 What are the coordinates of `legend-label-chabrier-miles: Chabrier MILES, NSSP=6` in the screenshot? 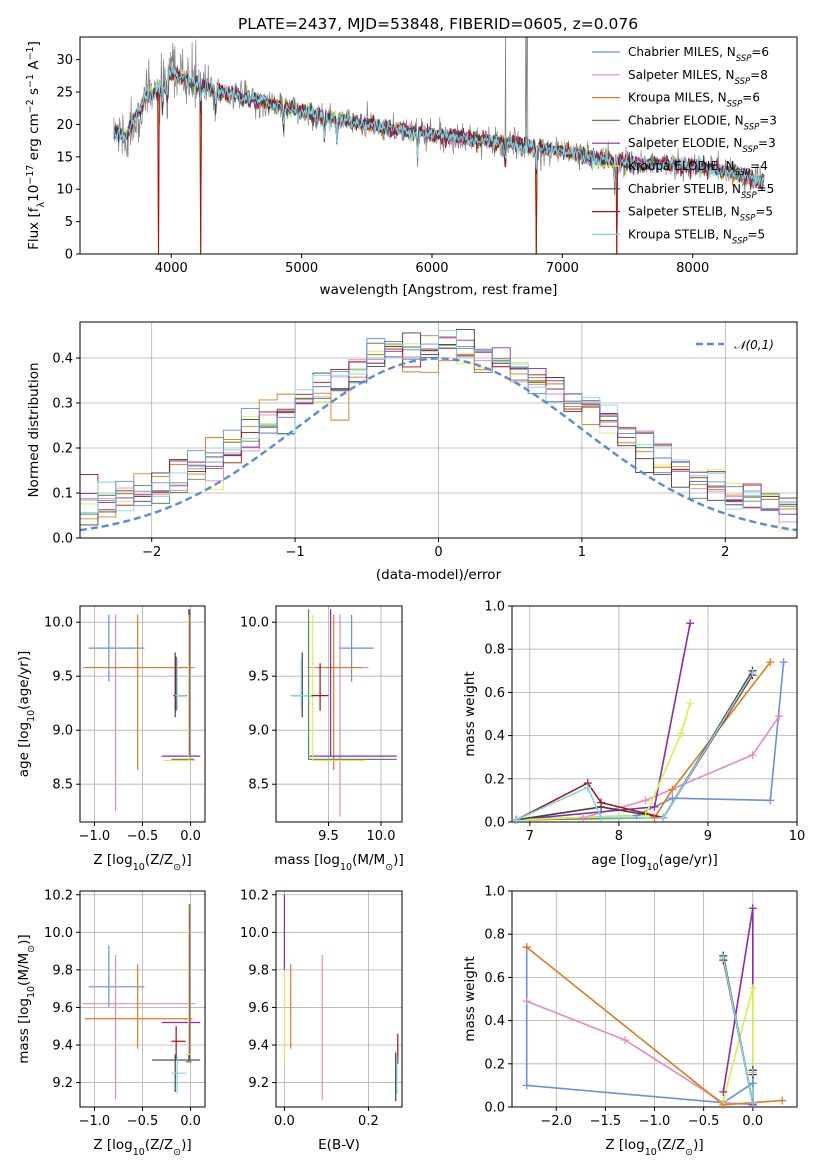 It's located at (698, 54).